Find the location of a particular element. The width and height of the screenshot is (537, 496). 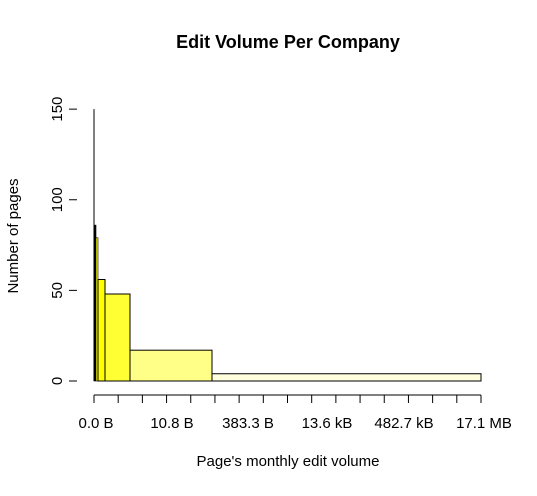

x-tick-label: 482.7 kB is located at coordinates (403, 423).